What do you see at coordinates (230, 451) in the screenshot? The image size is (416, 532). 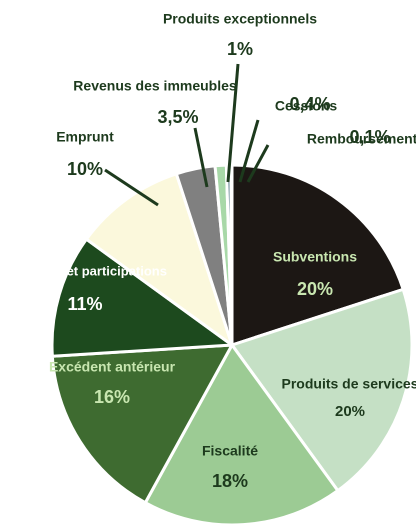 I see `slice-label: Fiscalité` at bounding box center [230, 451].